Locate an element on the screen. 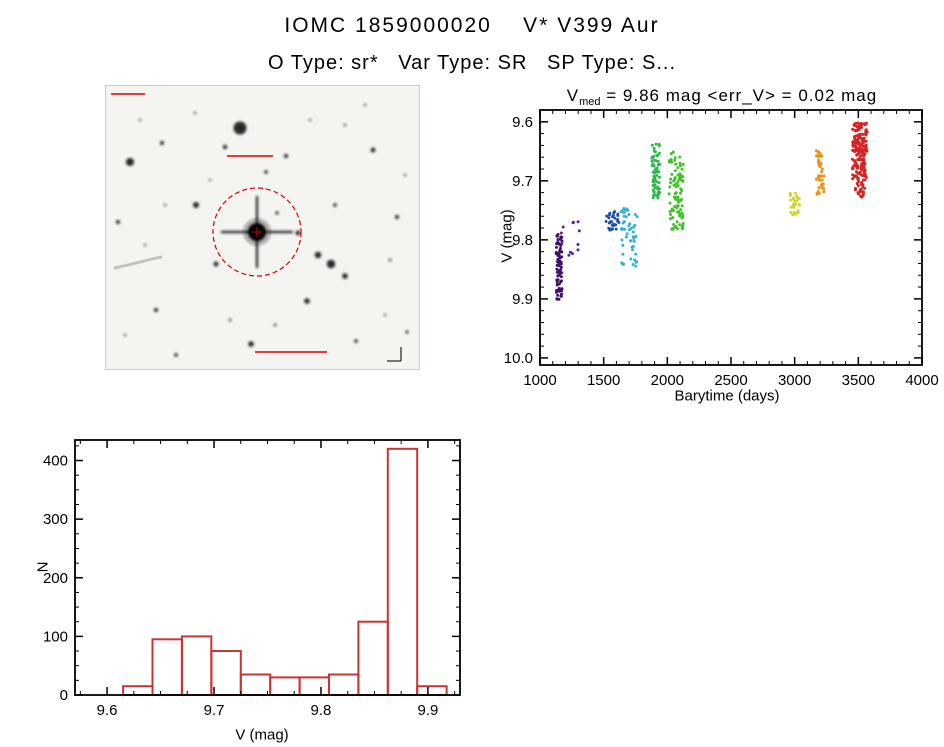  y-tick-label: 9.8 is located at coordinates (522, 240).